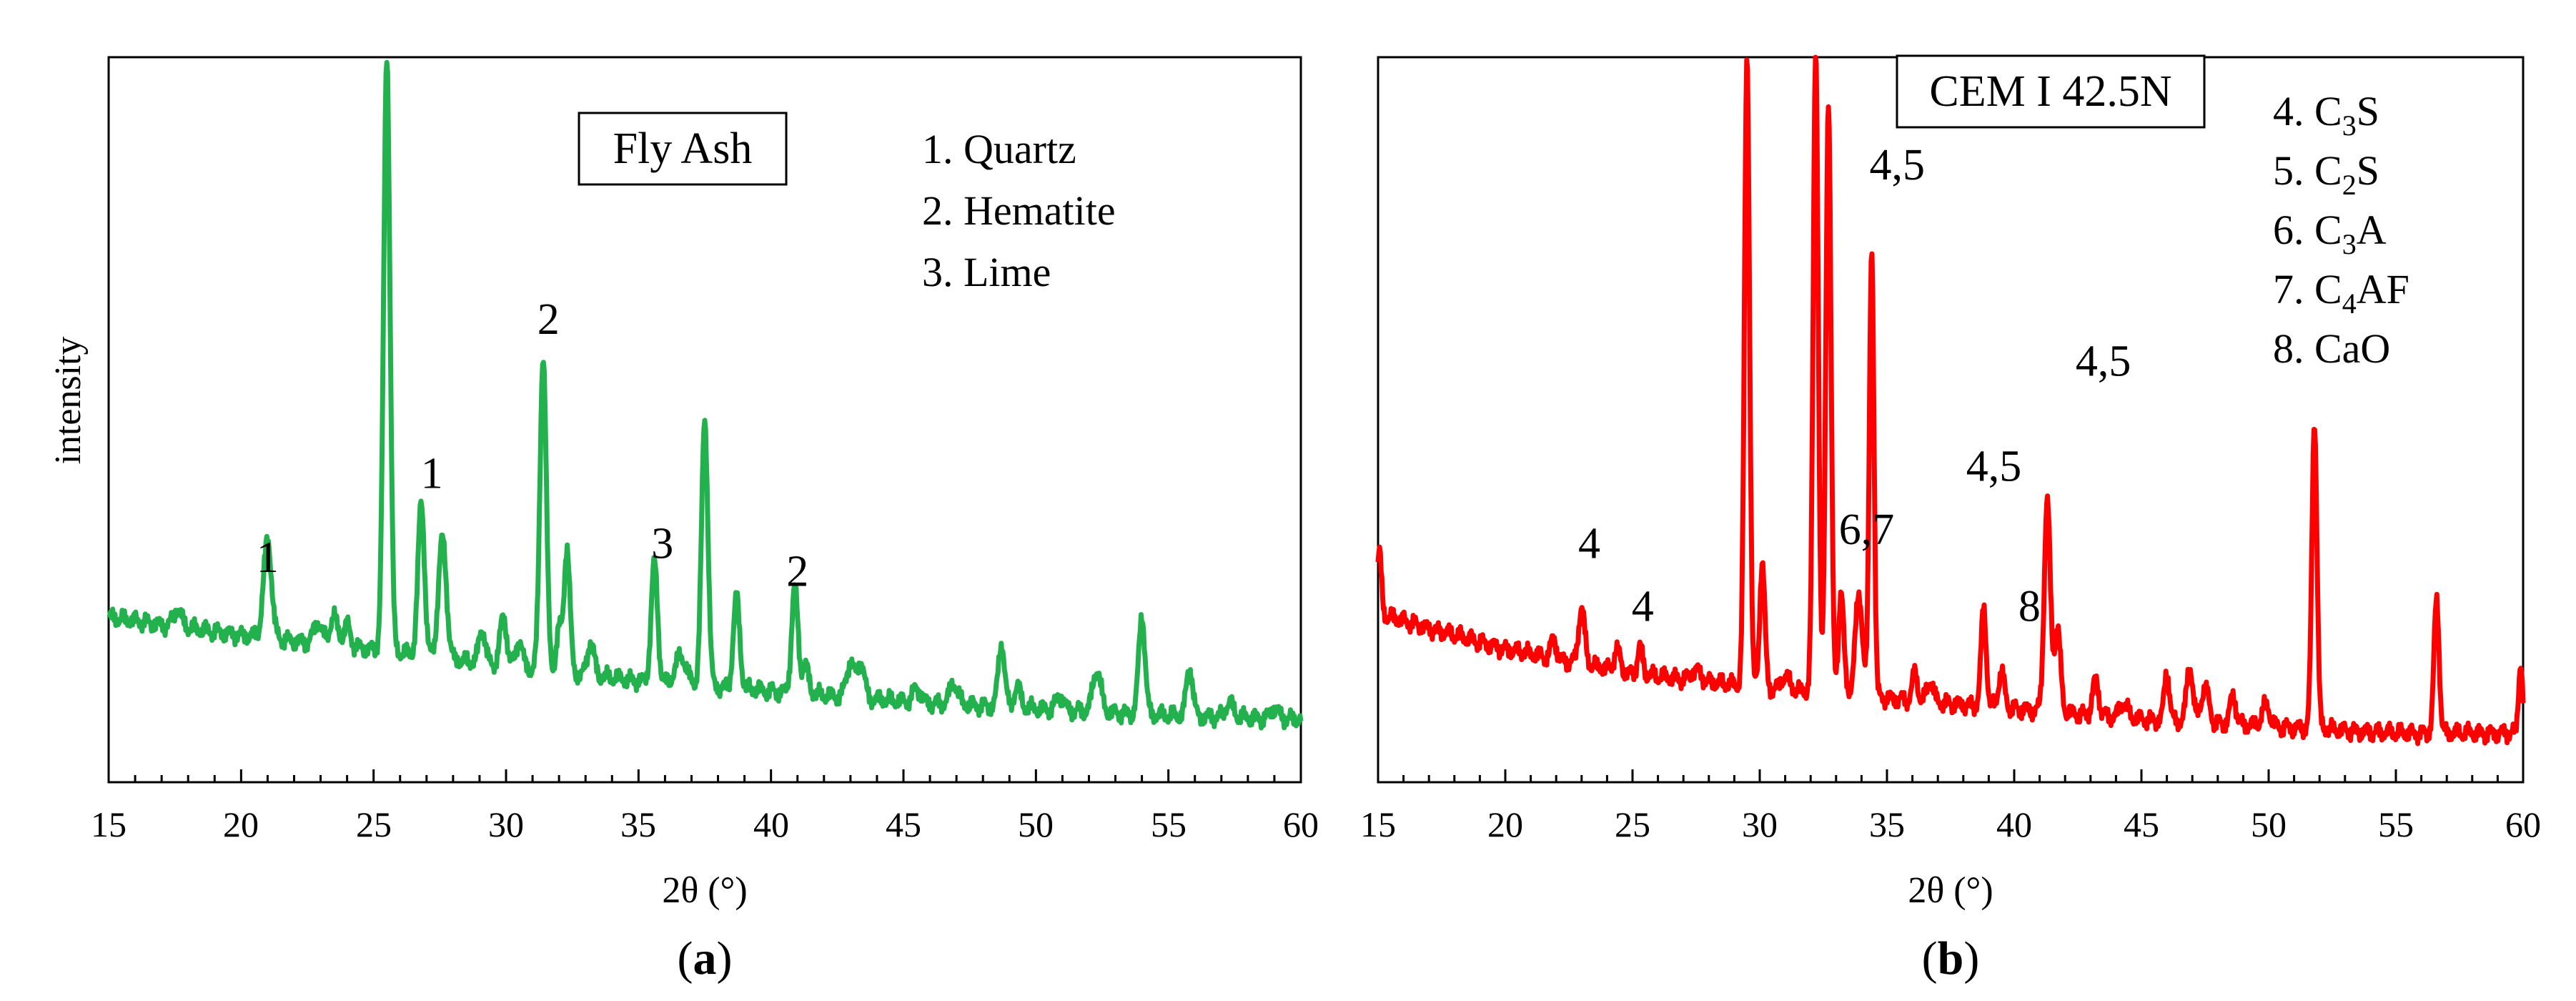  What do you see at coordinates (2330, 233) in the screenshot?
I see `legend-entry: 6. C3A` at bounding box center [2330, 233].